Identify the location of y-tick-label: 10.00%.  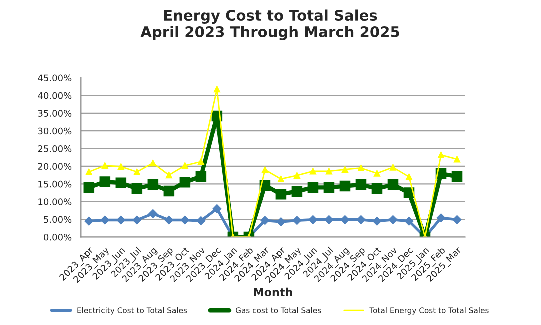
(55, 202).